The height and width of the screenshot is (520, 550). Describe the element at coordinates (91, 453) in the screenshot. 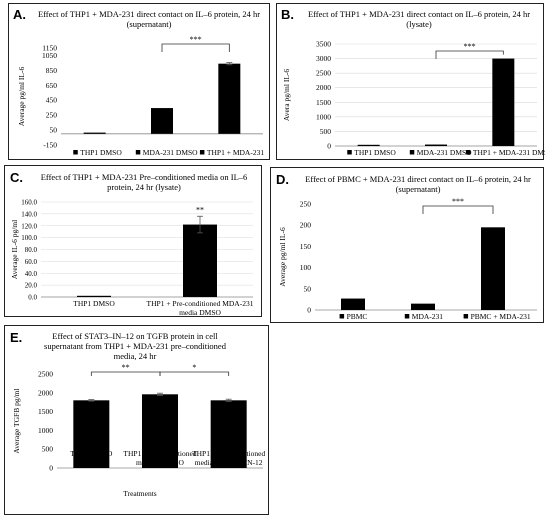

I see `x-tick-label: THP1-DMSO` at that location.